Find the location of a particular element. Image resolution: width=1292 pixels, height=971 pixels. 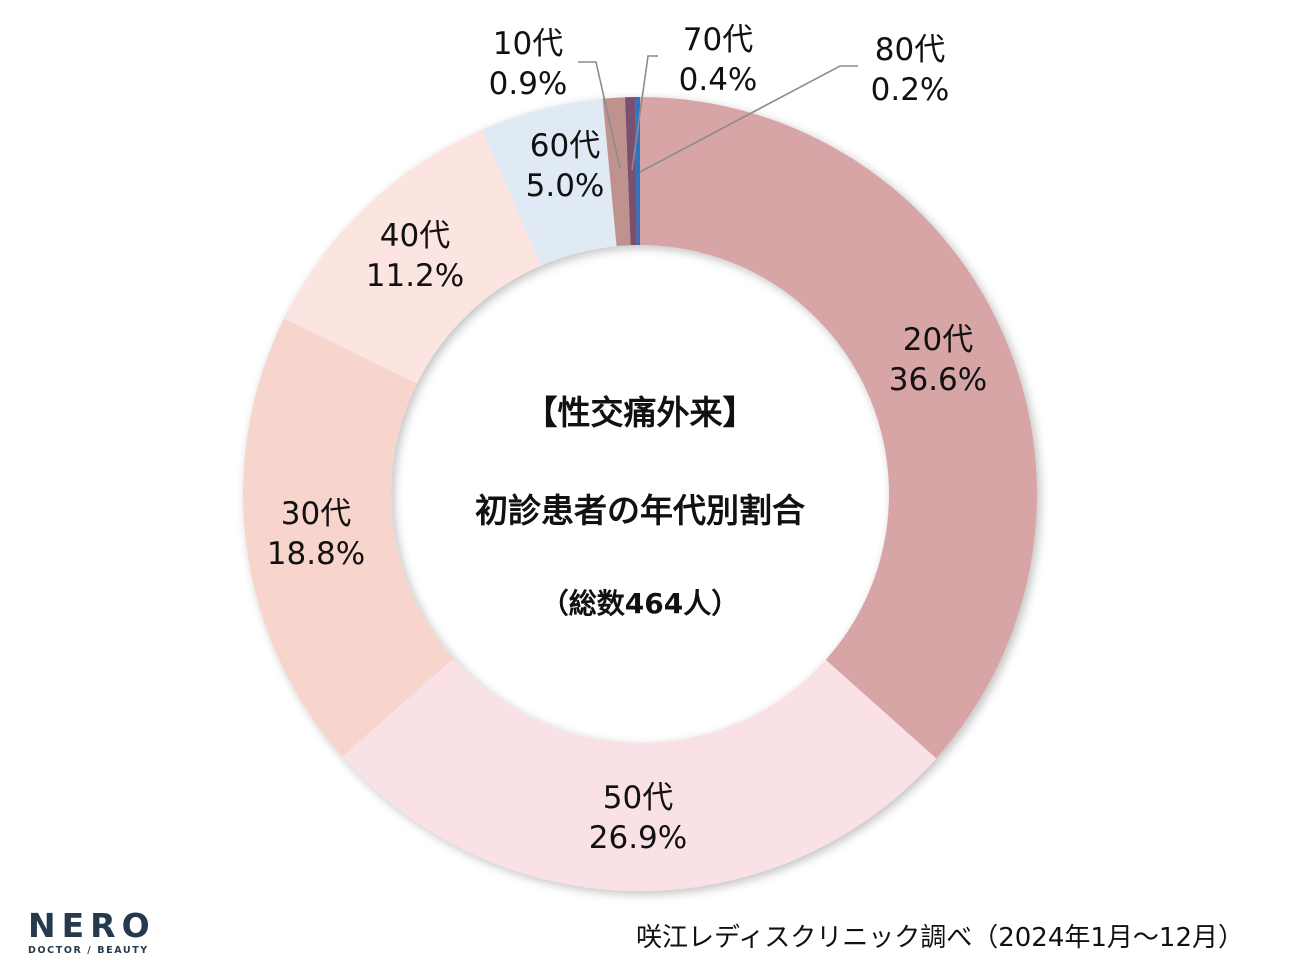

data-label-category: 20代 is located at coordinates (938, 340).